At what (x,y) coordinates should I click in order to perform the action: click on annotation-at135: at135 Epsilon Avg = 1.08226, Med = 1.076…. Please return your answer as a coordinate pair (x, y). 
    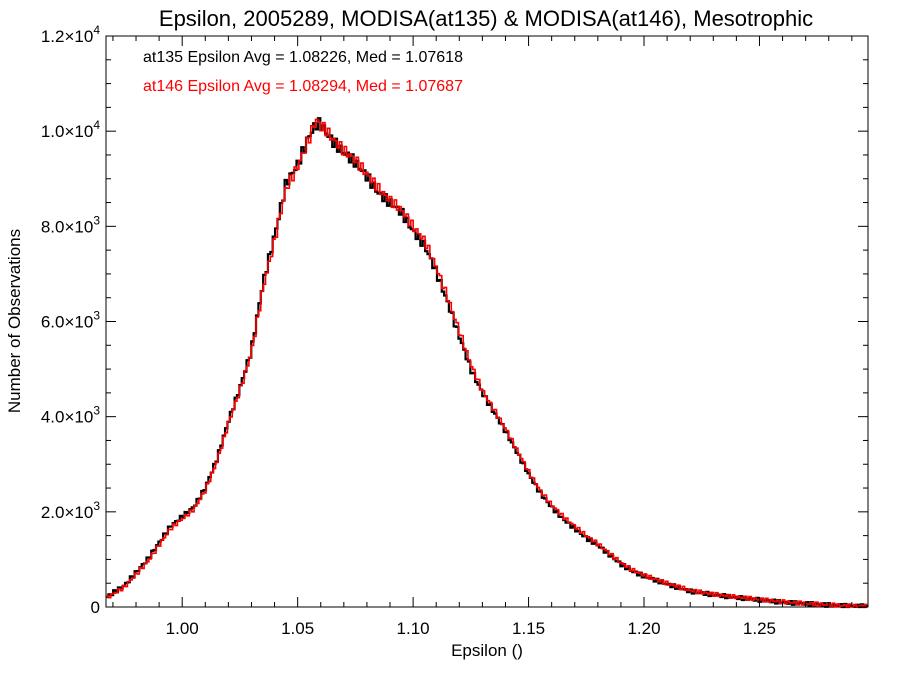
    Looking at the image, I should click on (303, 57).